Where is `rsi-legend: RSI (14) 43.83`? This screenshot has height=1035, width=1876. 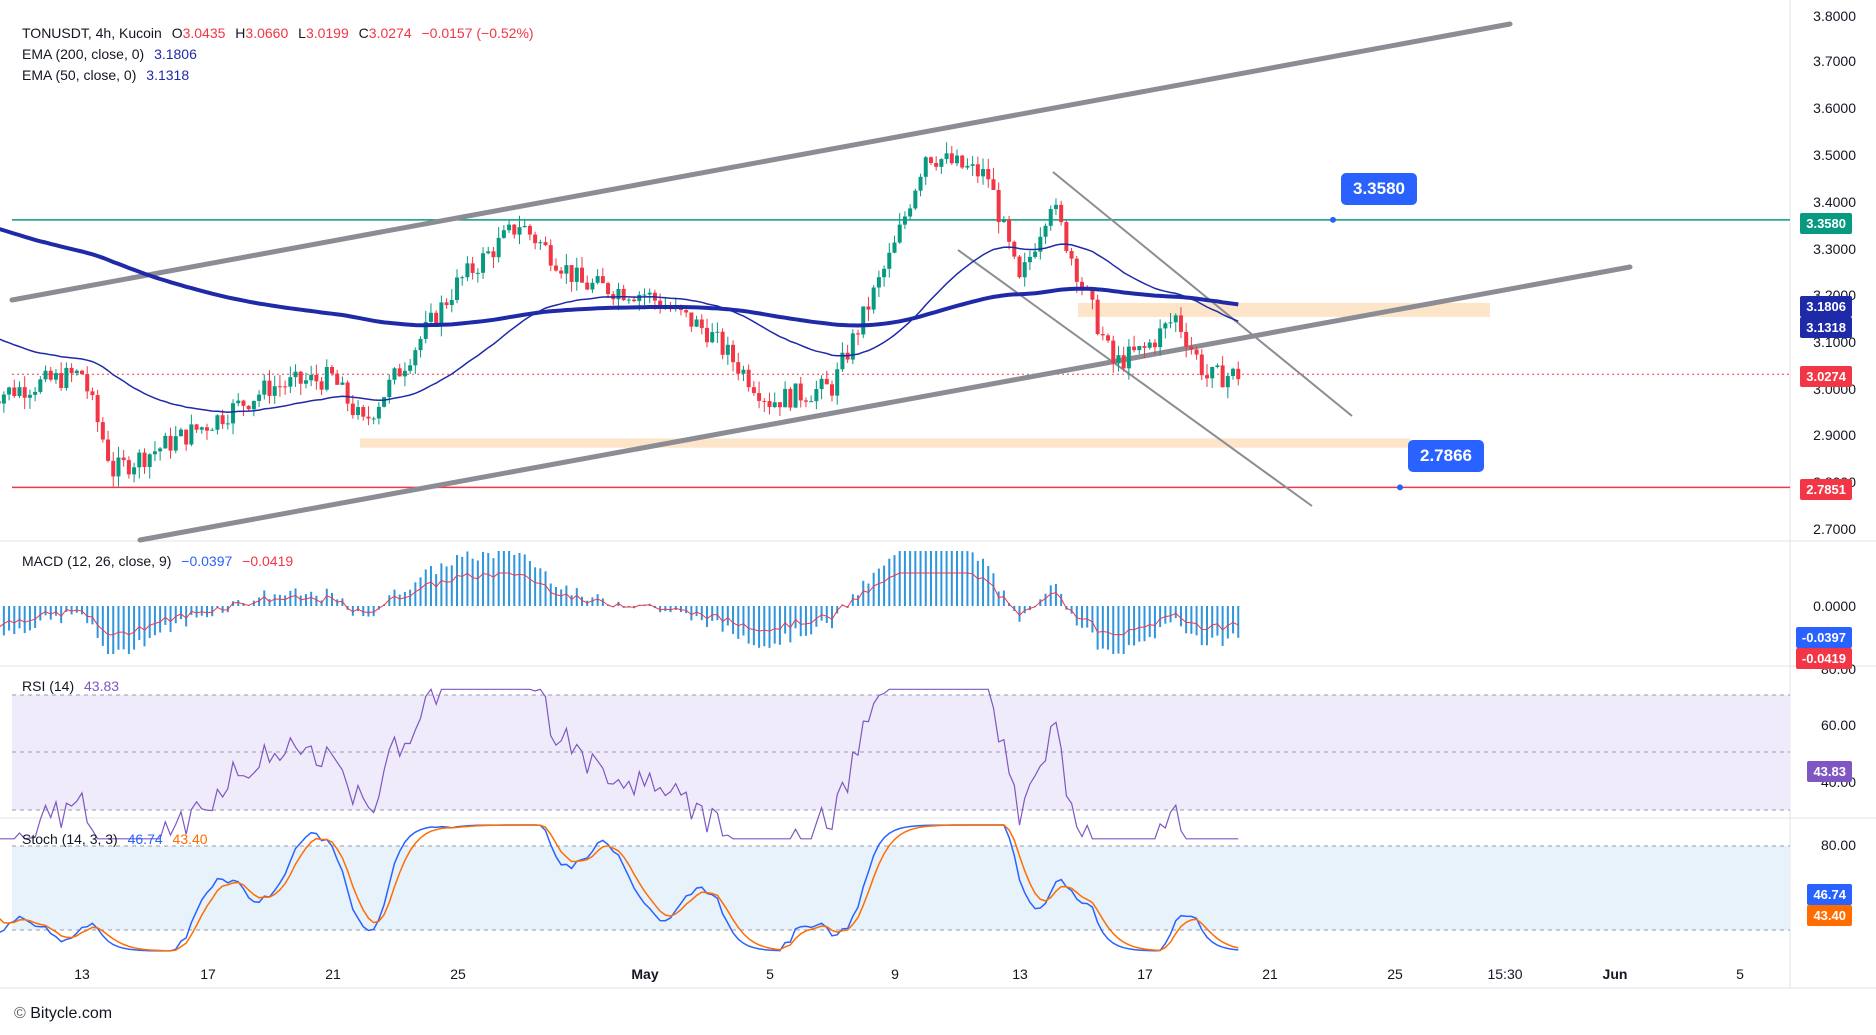
rsi-legend: RSI (14) 43.83 is located at coordinates (73, 686).